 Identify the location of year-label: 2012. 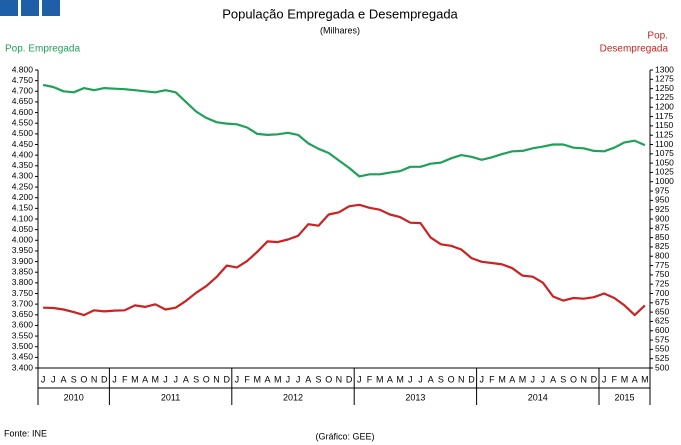
(293, 397).